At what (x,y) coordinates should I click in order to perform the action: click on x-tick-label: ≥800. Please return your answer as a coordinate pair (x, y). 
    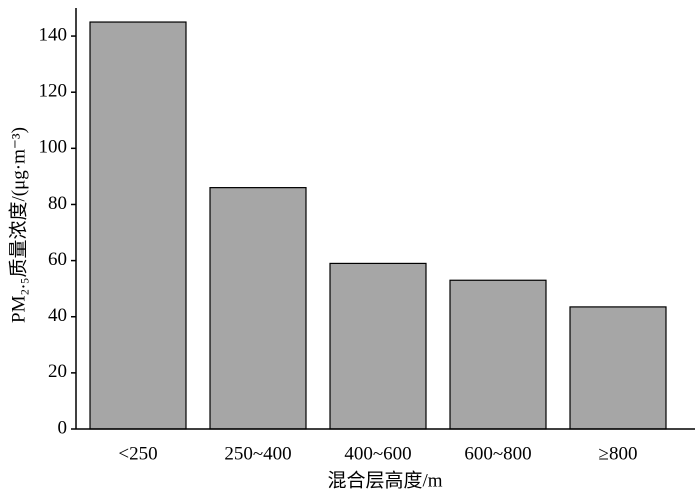
    Looking at the image, I should click on (618, 453).